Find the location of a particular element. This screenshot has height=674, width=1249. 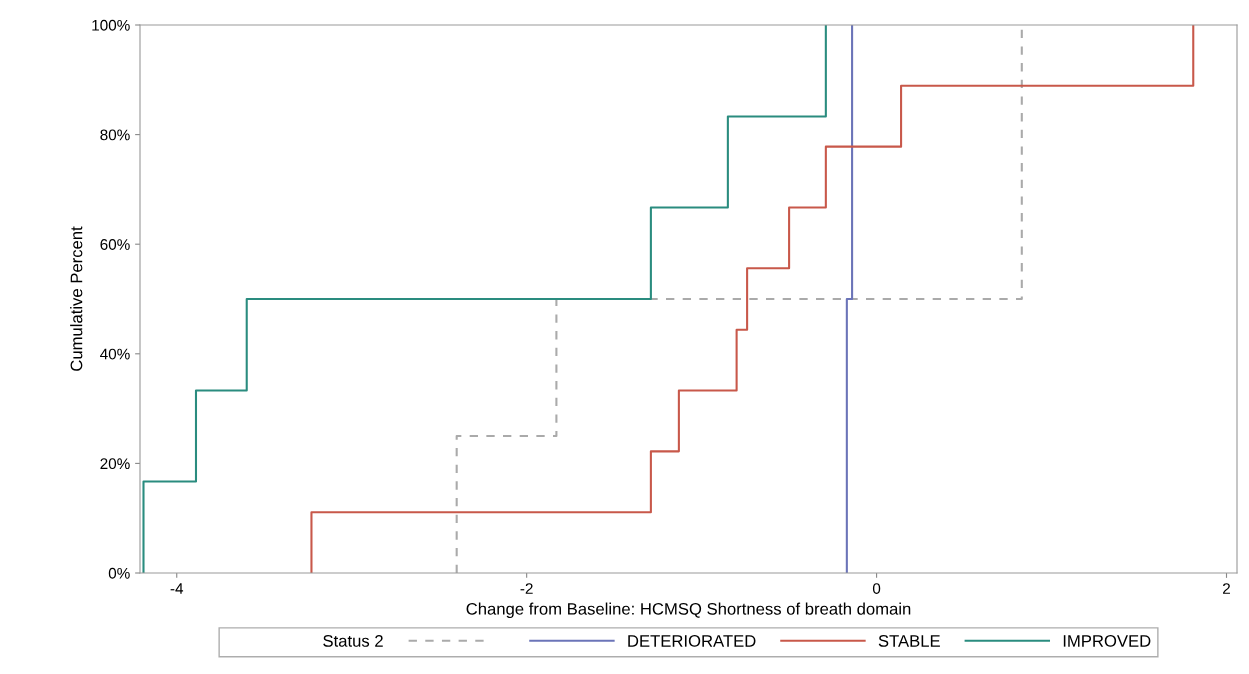

x-axis-title: Change from Baseline: HCMSQ Shortness of breath domain is located at coordinates (688, 610).